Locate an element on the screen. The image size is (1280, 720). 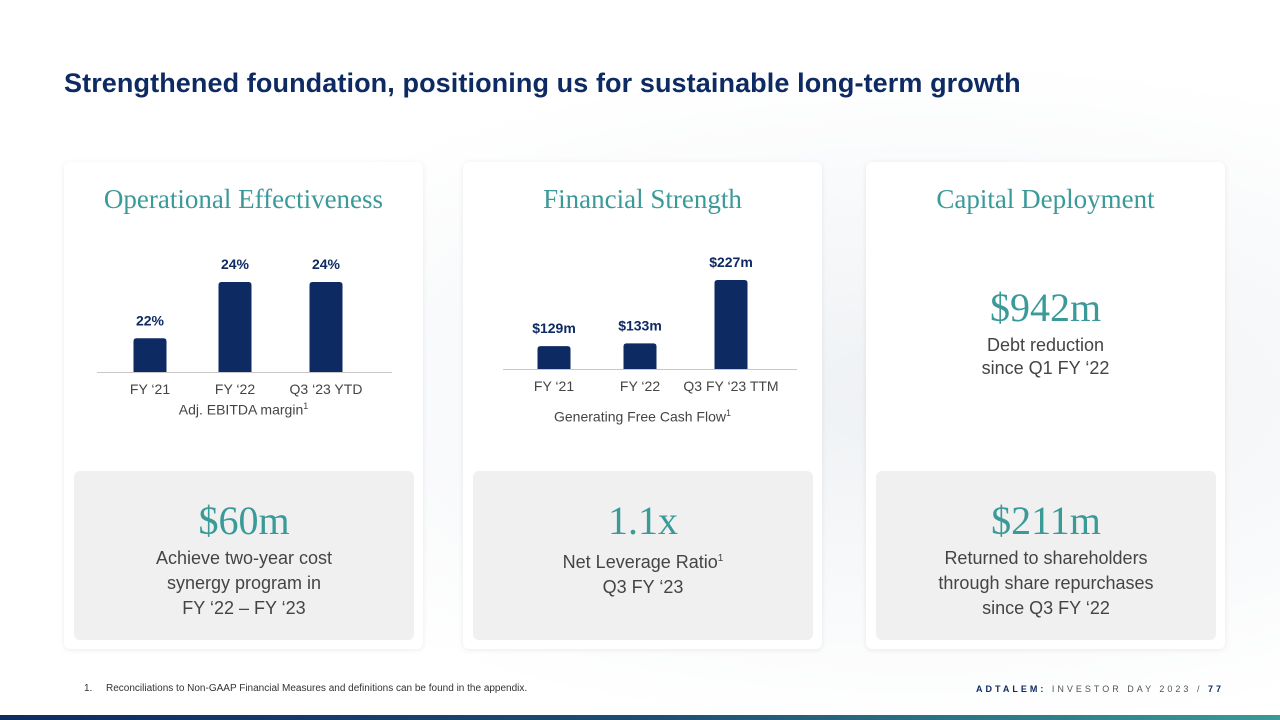
bottom-accent-bar is located at coordinates (640, 717).